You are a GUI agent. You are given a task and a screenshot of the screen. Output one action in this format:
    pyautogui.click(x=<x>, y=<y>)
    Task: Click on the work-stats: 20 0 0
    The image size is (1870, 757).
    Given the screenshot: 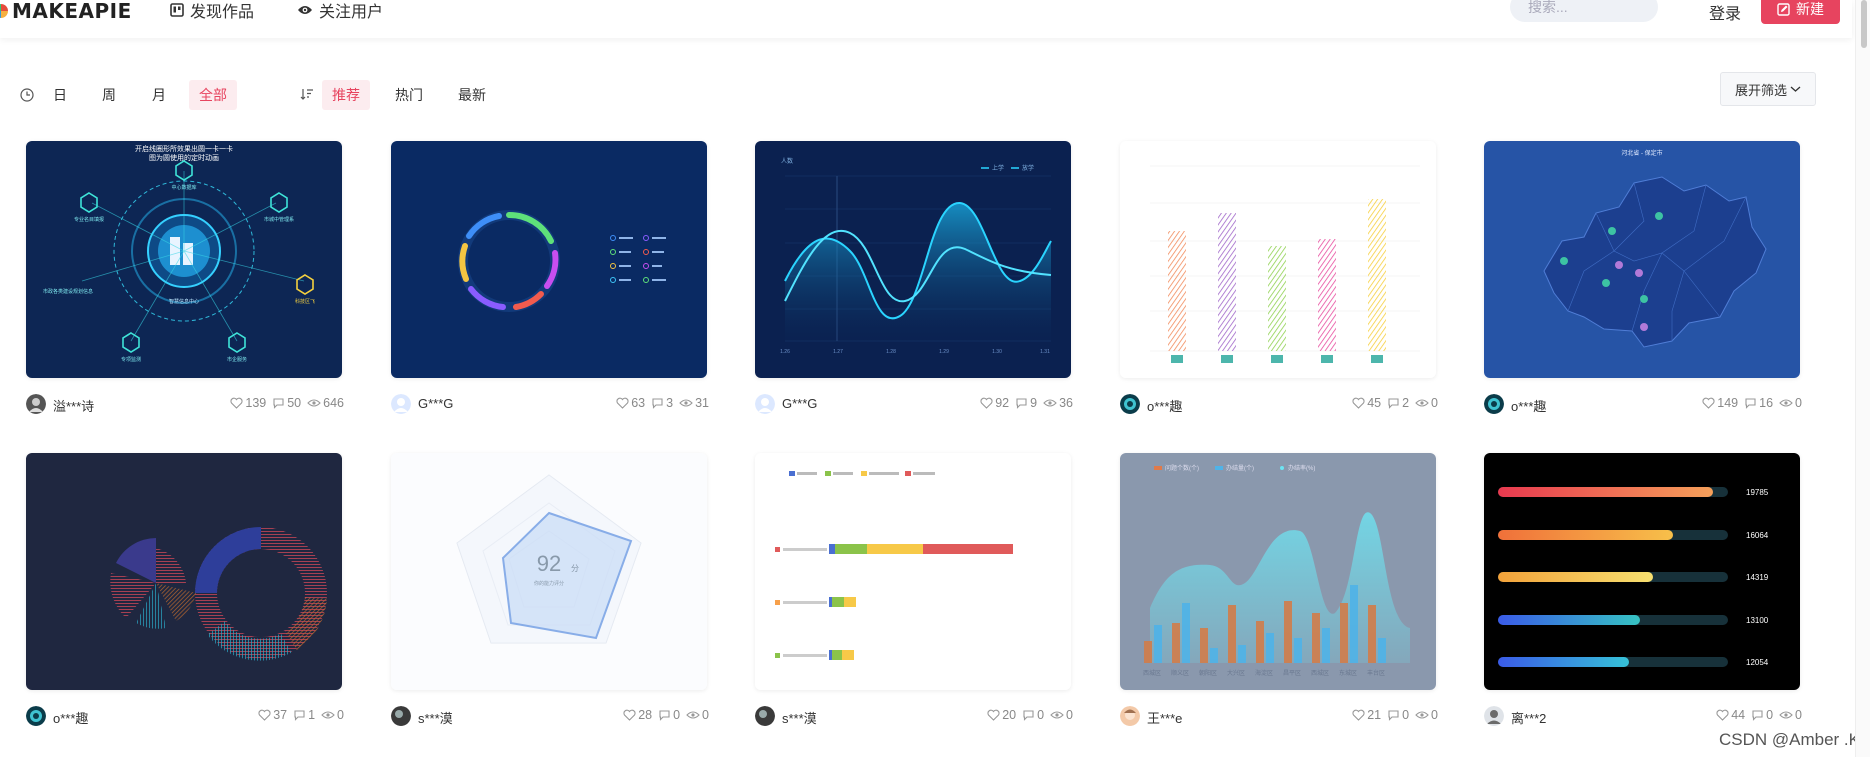 What is the action you would take?
    pyautogui.click(x=1027, y=715)
    